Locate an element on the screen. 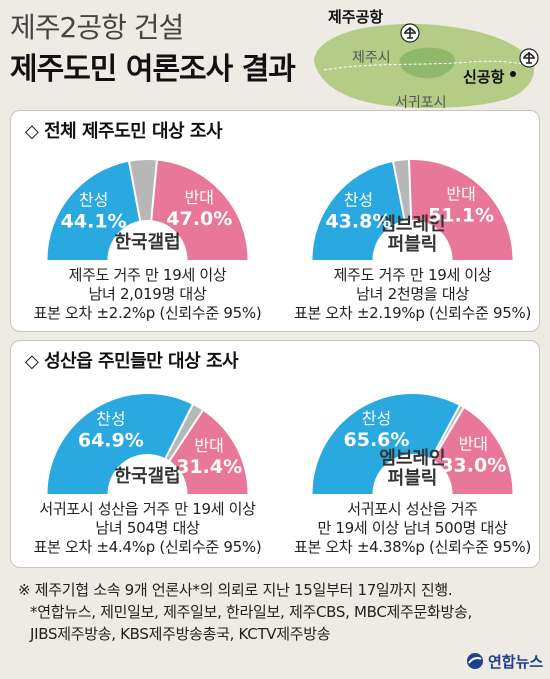  footnote-3: JIBS제주방송, KBS제주방송총국, KCTV제주방송 is located at coordinates (180, 634).